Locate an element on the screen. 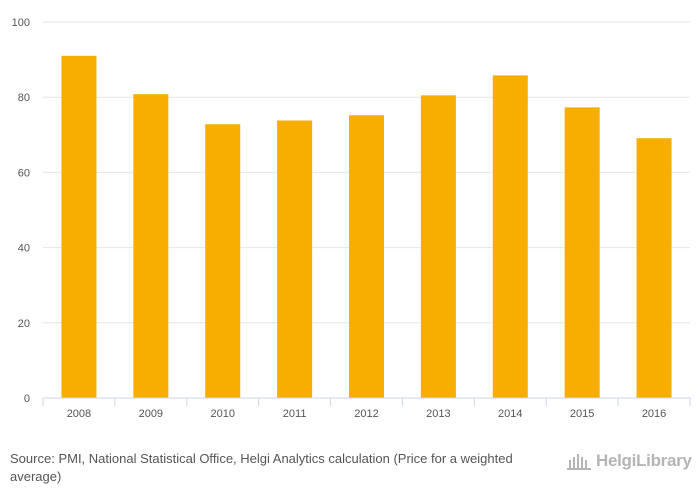  y-tick-label: 100 is located at coordinates (21, 23).